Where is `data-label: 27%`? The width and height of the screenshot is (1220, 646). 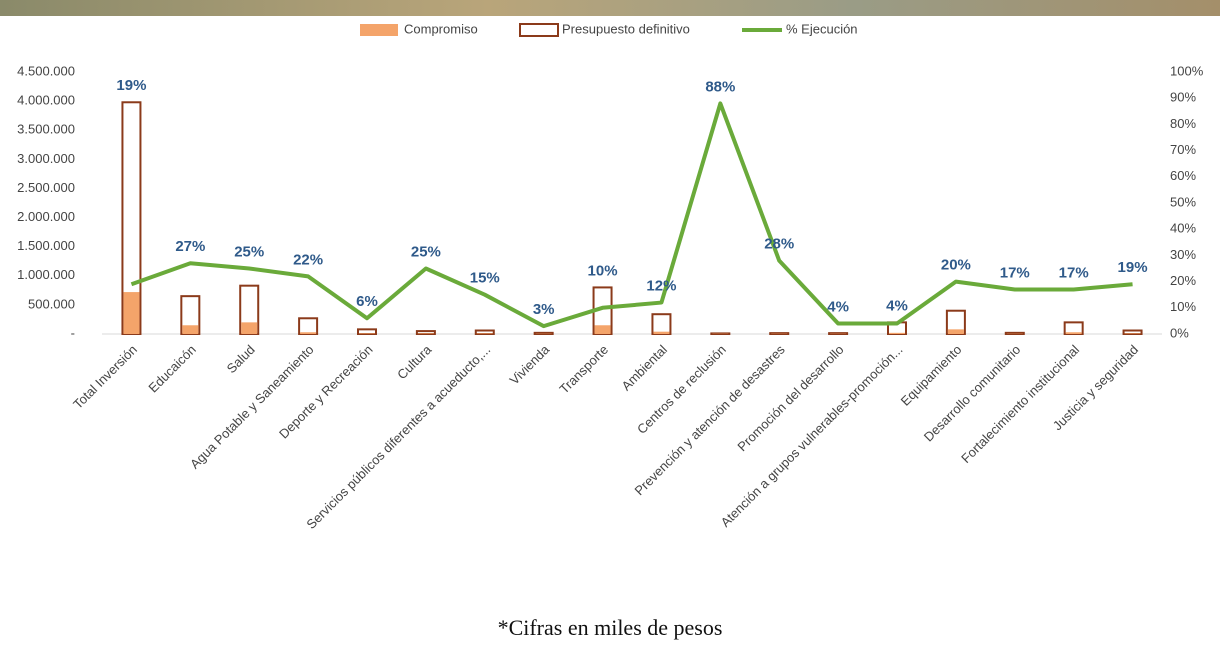 data-label: 27% is located at coordinates (190, 246).